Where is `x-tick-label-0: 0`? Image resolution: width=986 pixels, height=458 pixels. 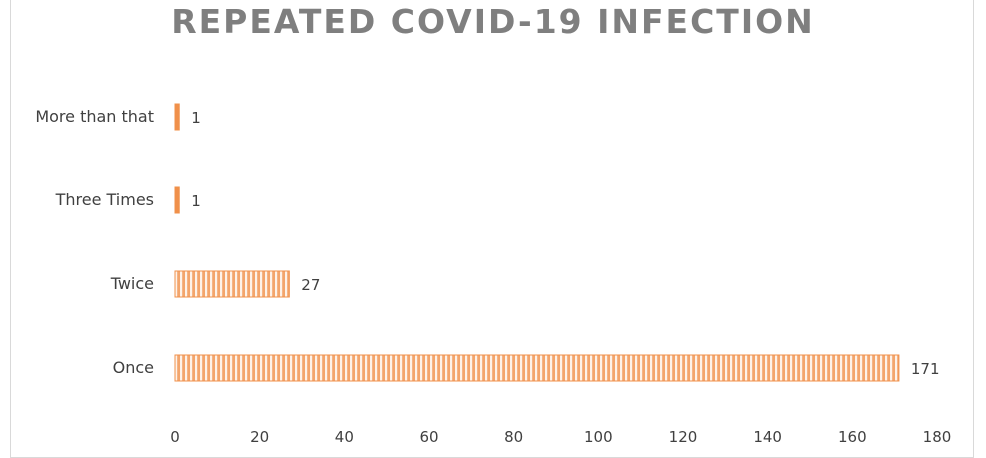 x-tick-label-0: 0 is located at coordinates (175, 437).